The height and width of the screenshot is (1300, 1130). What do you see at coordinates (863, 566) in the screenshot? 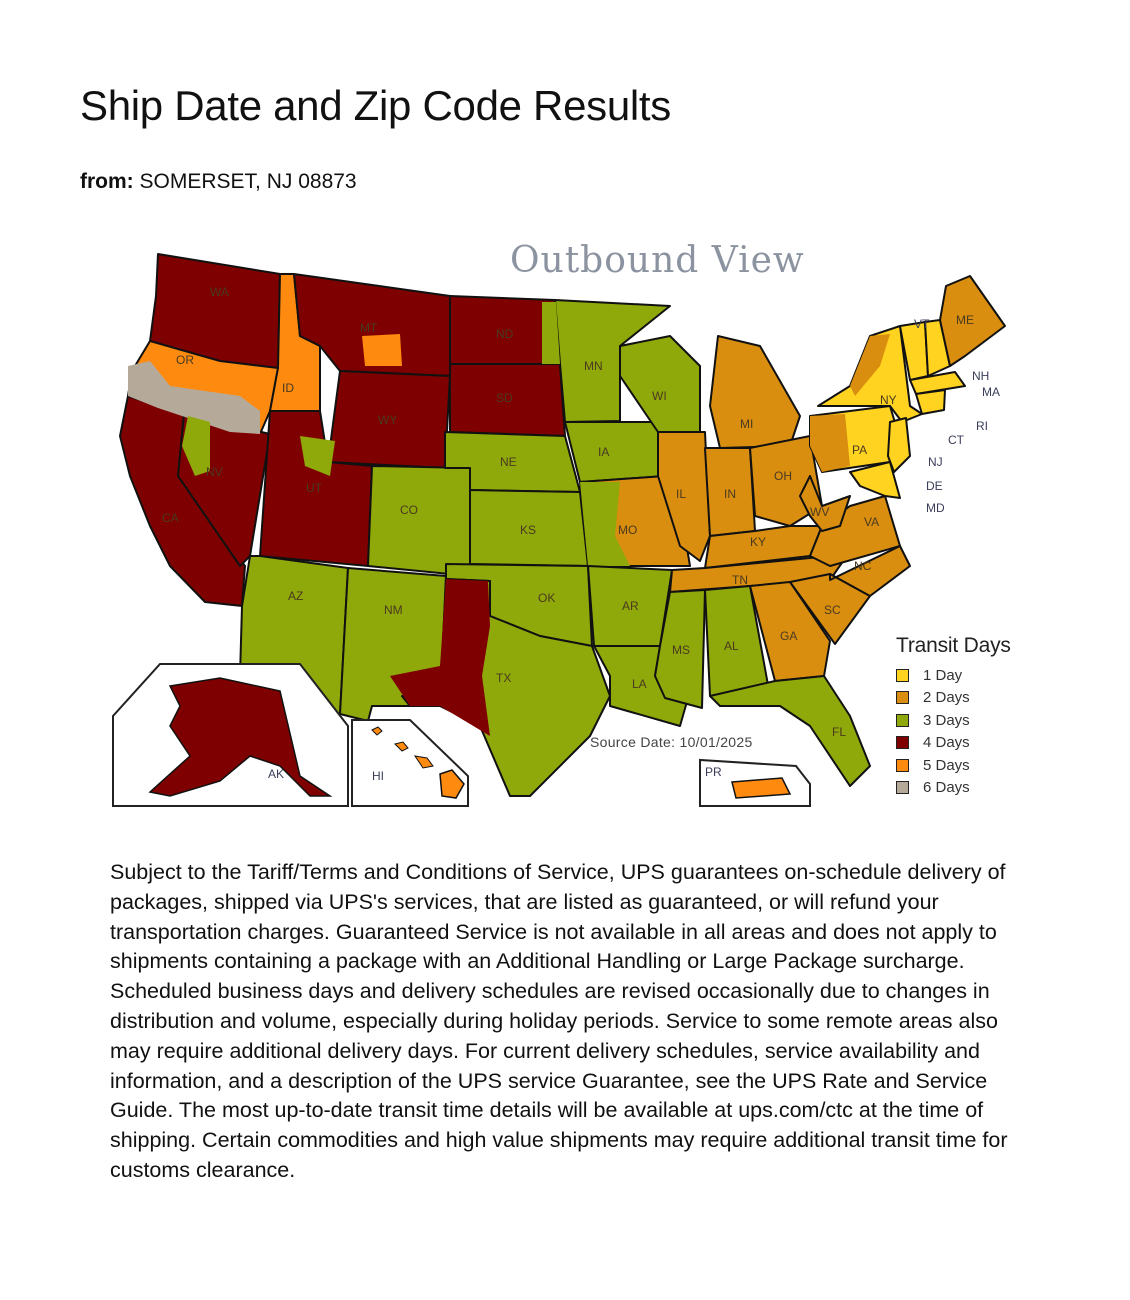
I see `label-NC: NC` at bounding box center [863, 566].